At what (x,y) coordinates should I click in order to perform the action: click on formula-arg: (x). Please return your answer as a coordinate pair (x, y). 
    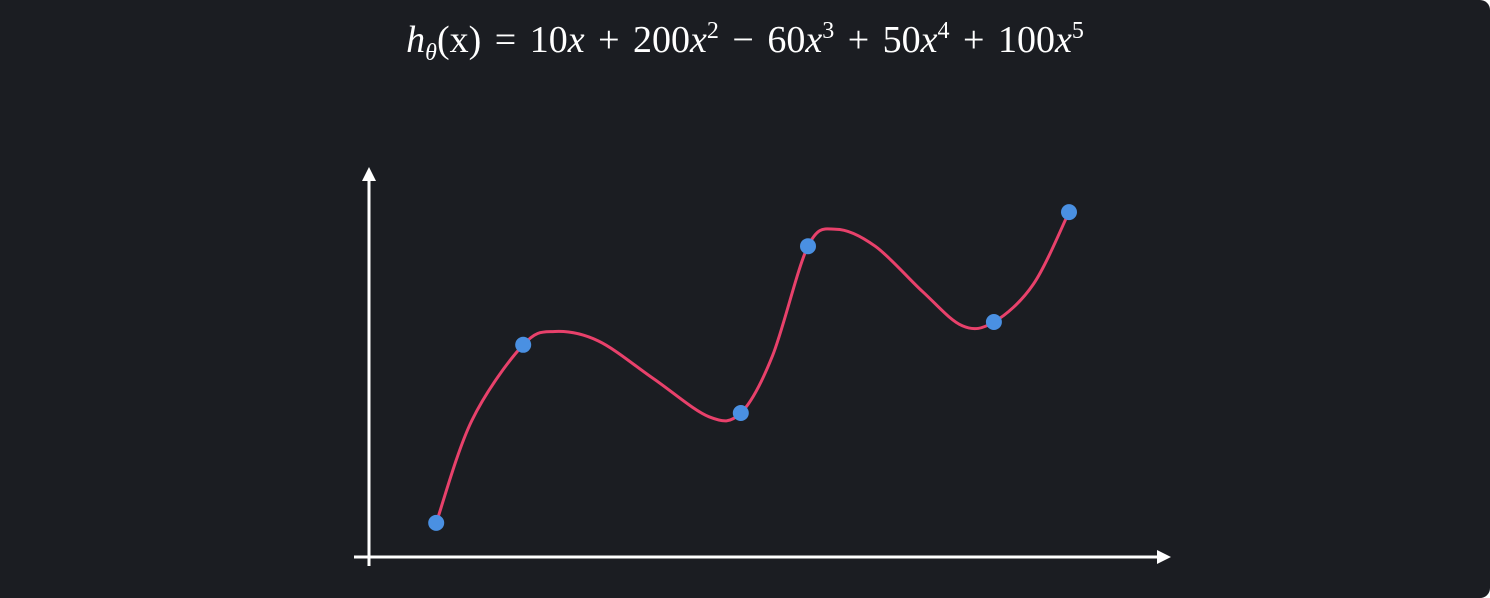
    Looking at the image, I should click on (459, 40).